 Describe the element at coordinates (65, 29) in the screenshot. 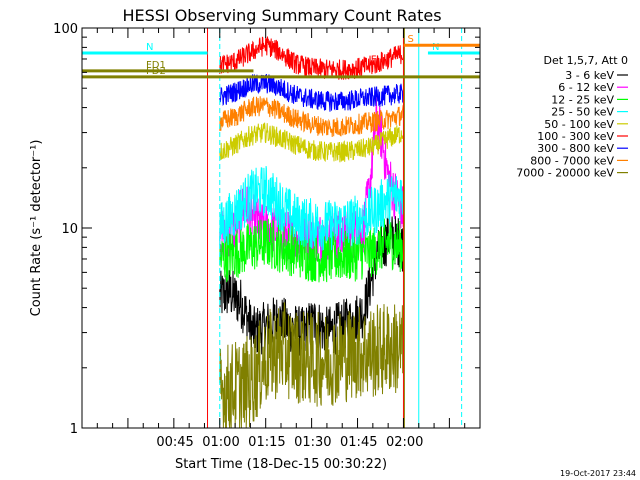

I see `y-tick-label: 100` at that location.